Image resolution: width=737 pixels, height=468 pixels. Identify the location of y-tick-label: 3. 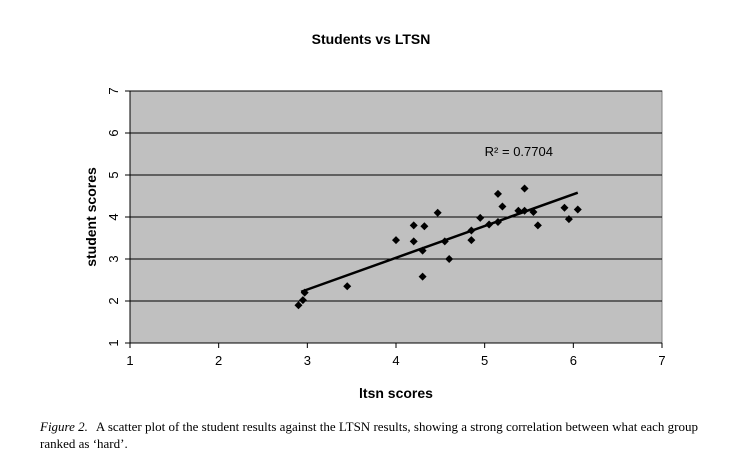
(113, 258).